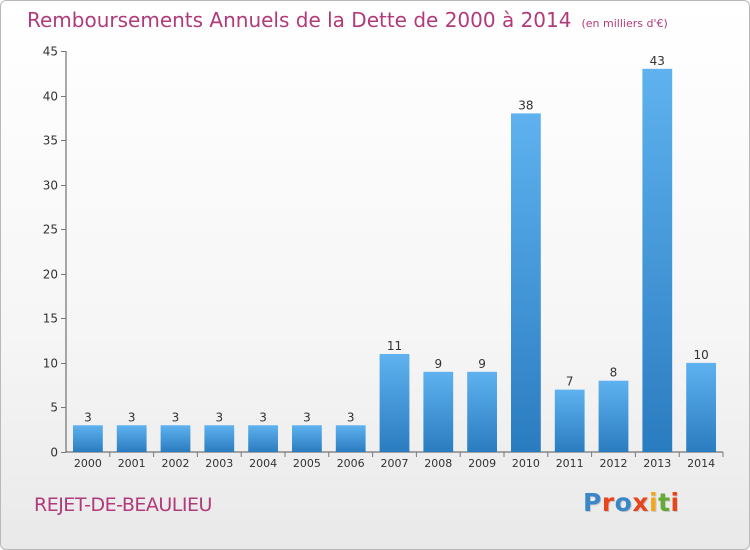  I want to click on x-tick-label: 2011, so click(570, 463).